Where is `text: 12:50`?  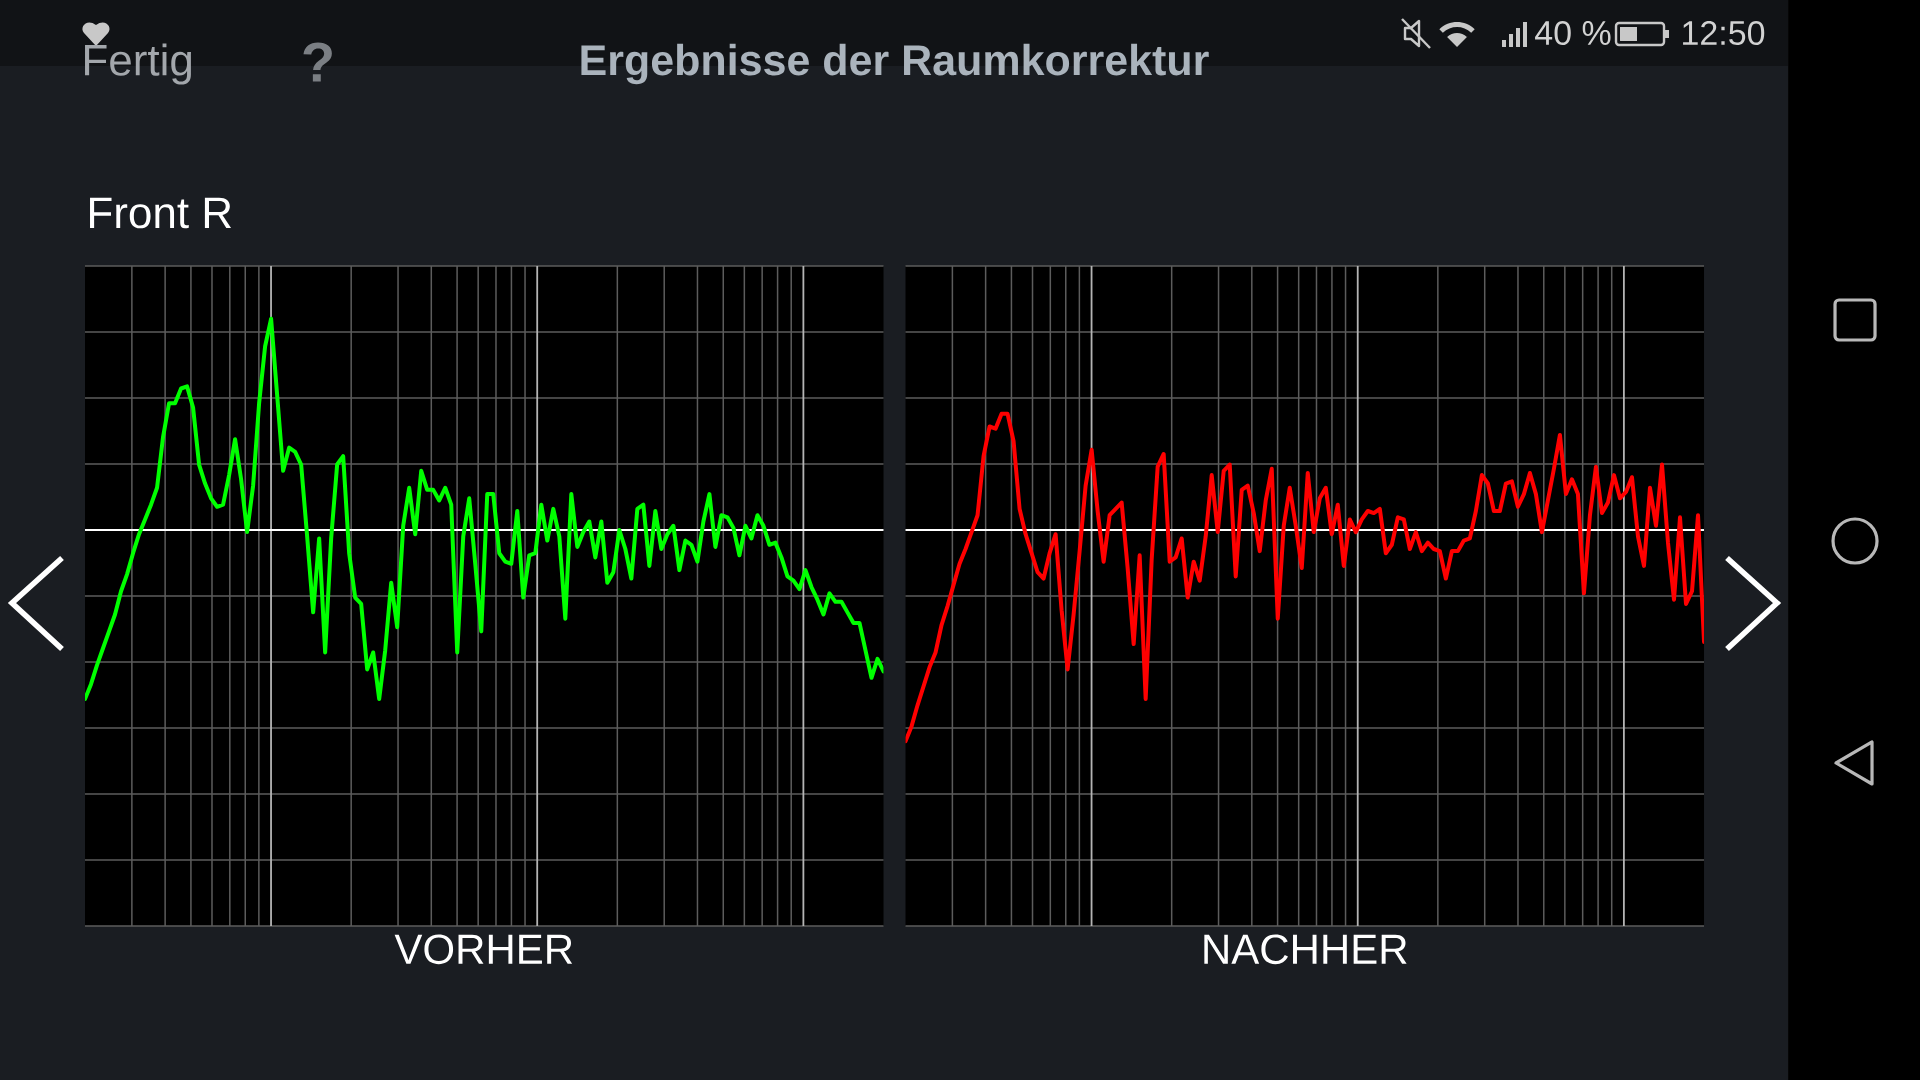 text: 12:50 is located at coordinates (1724, 33).